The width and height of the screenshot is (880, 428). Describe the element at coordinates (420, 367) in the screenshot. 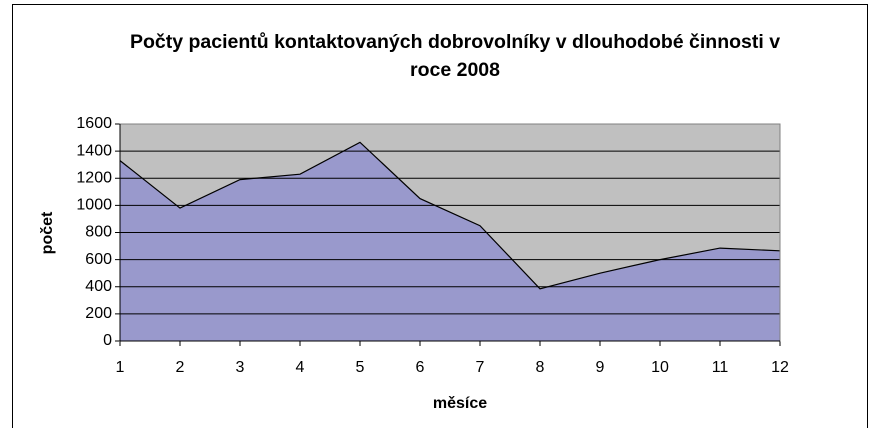

I see `x-tick-label: 6` at that location.